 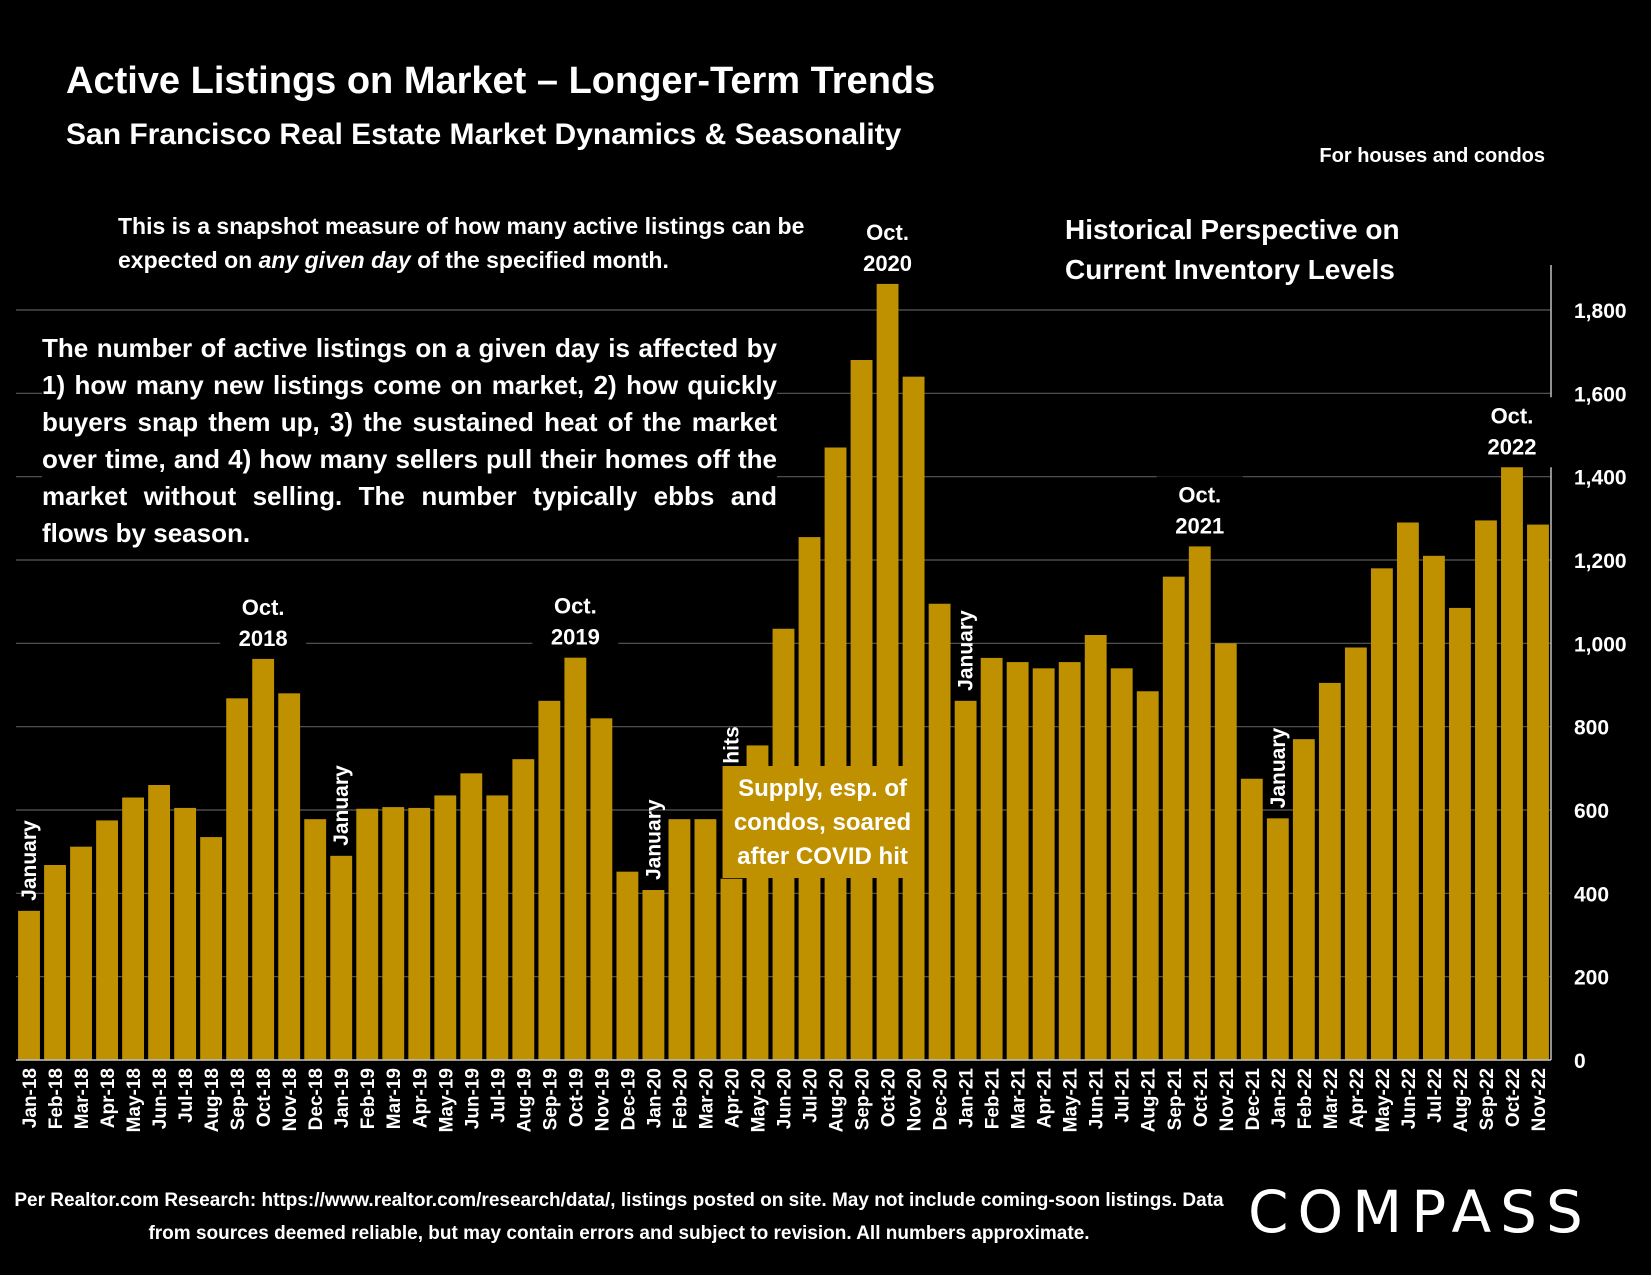 What do you see at coordinates (1600, 644) in the screenshot?
I see `y-tick-label: 1,000` at bounding box center [1600, 644].